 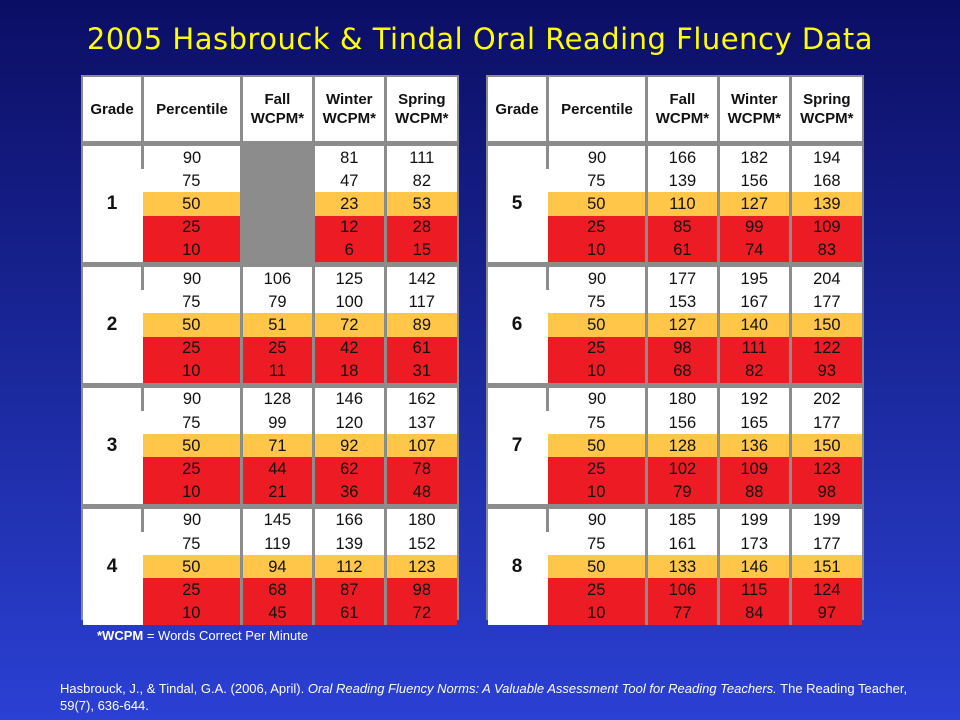 What do you see at coordinates (420, 252) in the screenshot?
I see `spring-wcpm-cell: 15` at bounding box center [420, 252].